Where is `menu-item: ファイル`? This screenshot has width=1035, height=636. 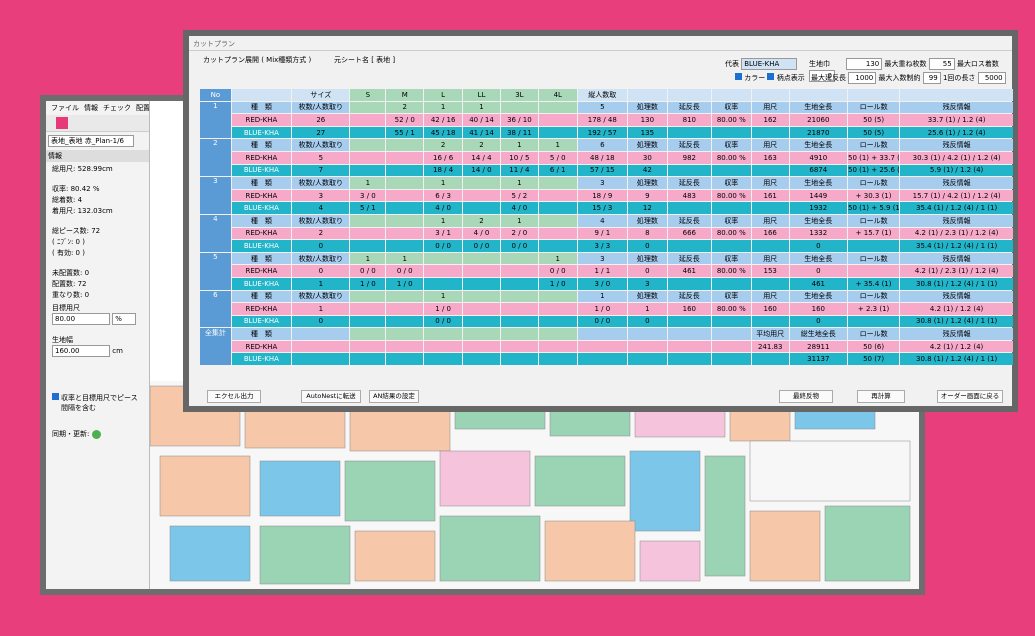 menu-item: ファイル is located at coordinates (65, 108).